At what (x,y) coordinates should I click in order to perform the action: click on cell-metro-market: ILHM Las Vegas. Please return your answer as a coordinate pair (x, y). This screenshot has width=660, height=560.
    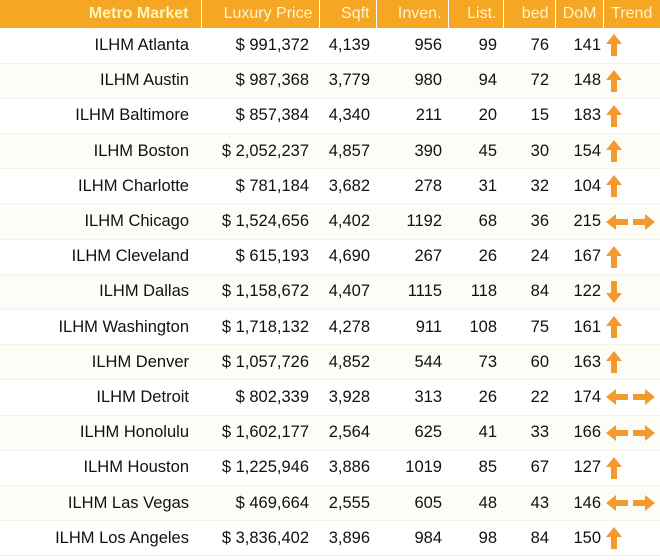
    Looking at the image, I should click on (100, 503).